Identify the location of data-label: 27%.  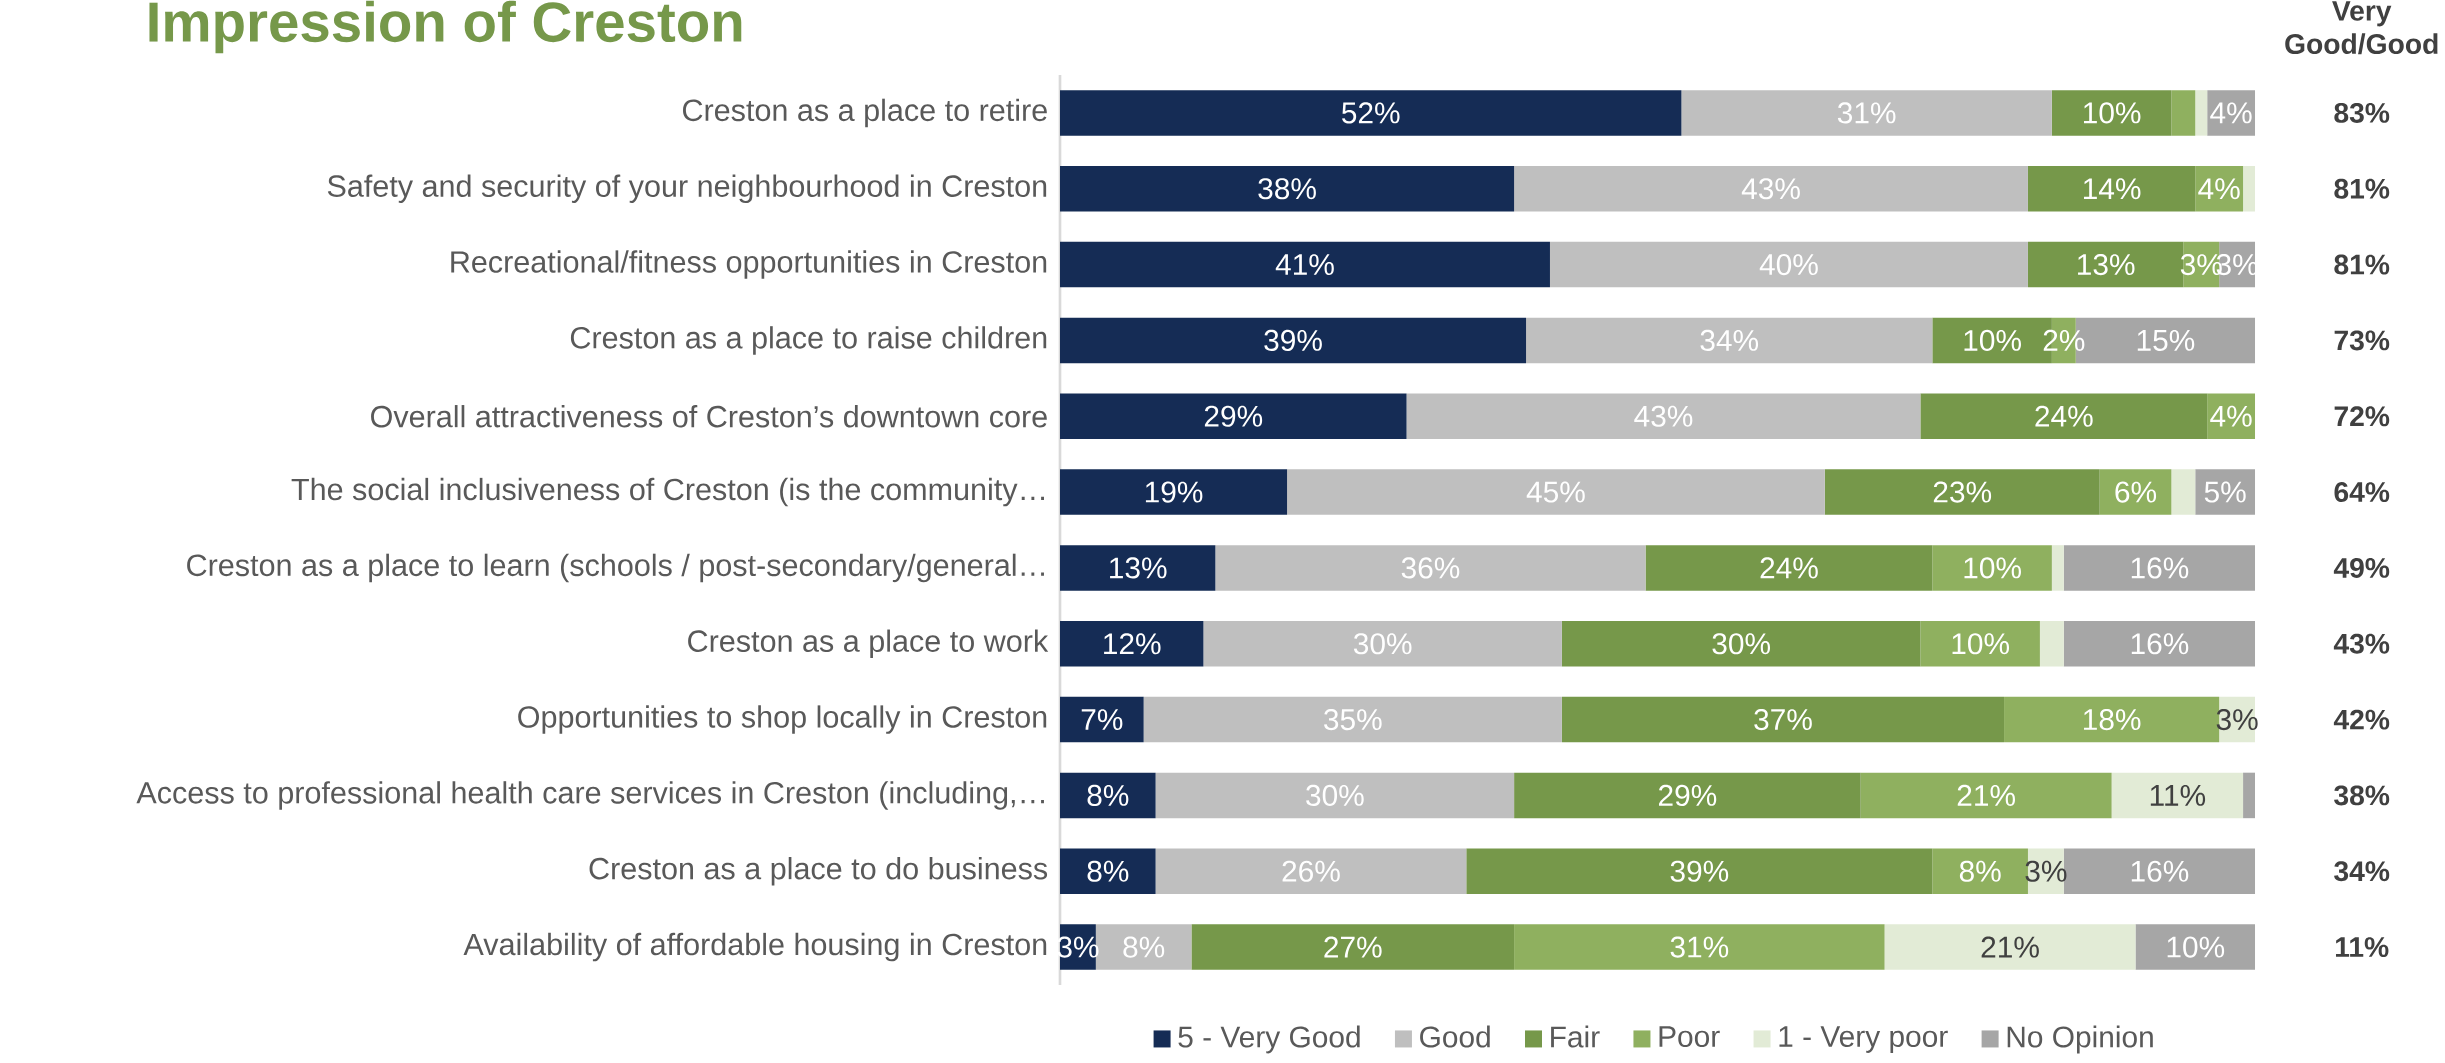
(1353, 947).